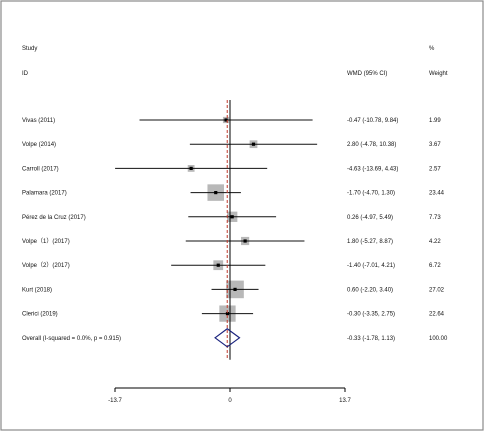 This screenshot has height=431, width=484. I want to click on study-label: Kurt (2018), so click(37, 290).